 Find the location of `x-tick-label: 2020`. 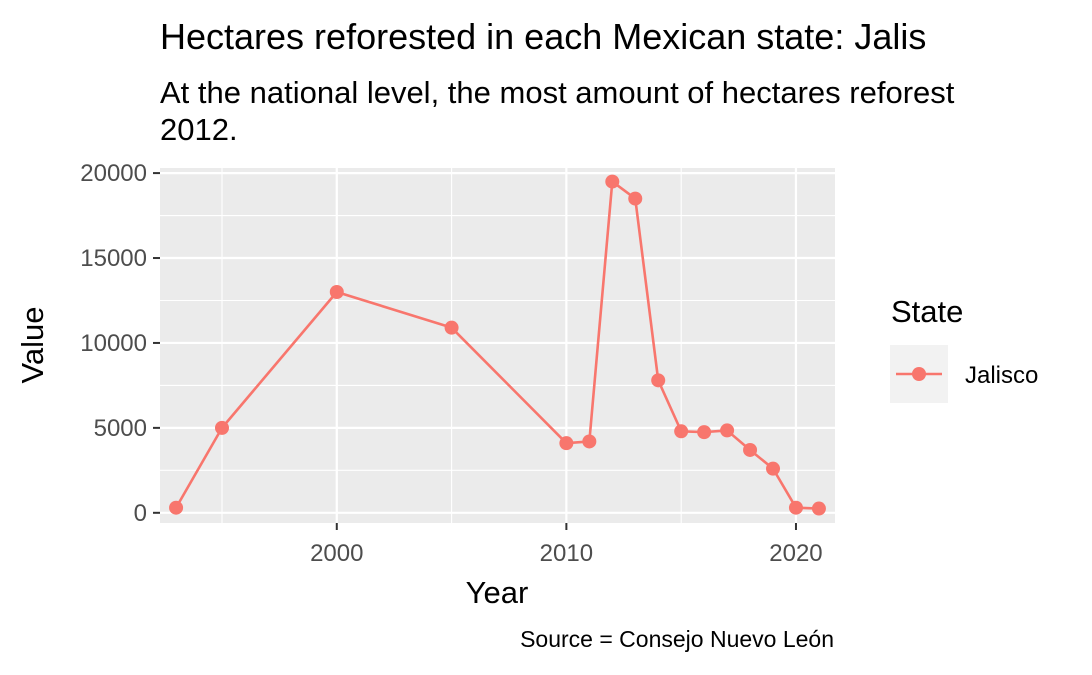

x-tick-label: 2020 is located at coordinates (795, 553).